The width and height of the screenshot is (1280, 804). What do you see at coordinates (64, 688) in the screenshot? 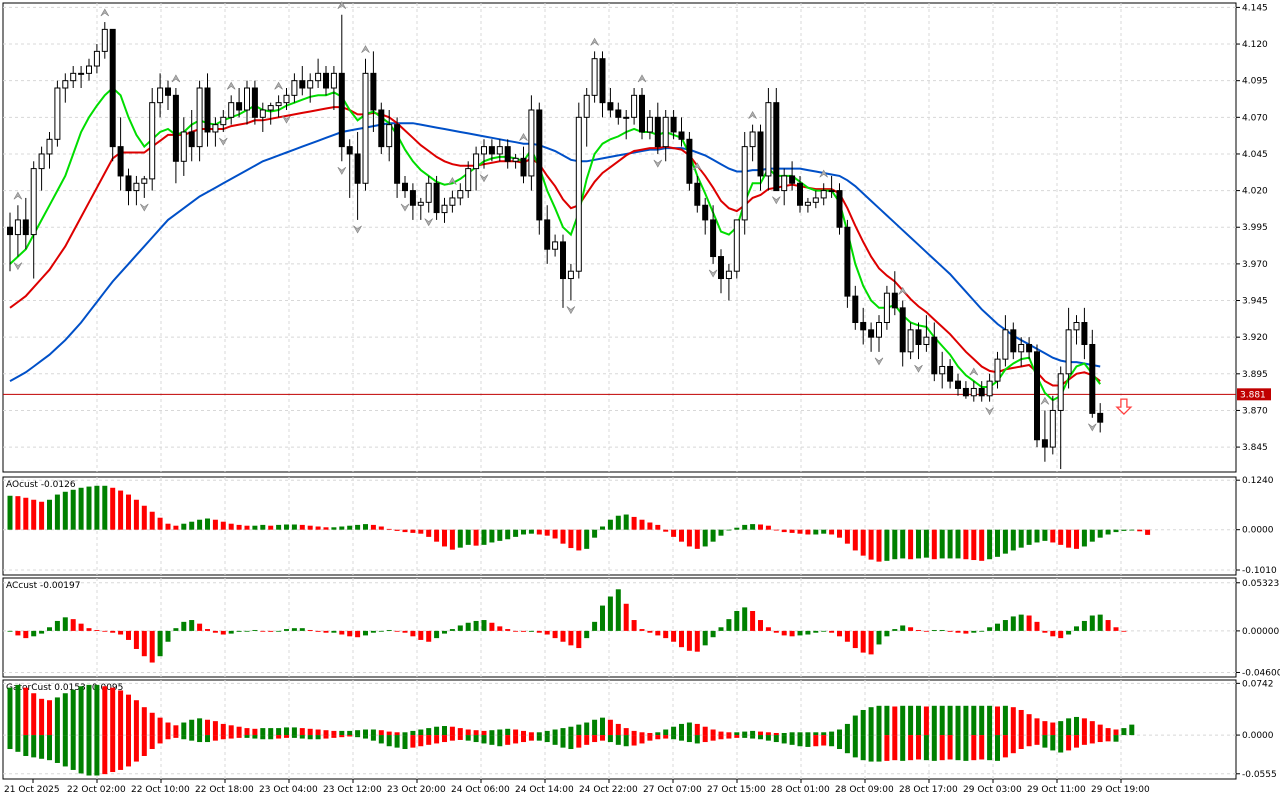
I see `gator-label: GatorCust 0.0153 -0.0095` at bounding box center [64, 688].